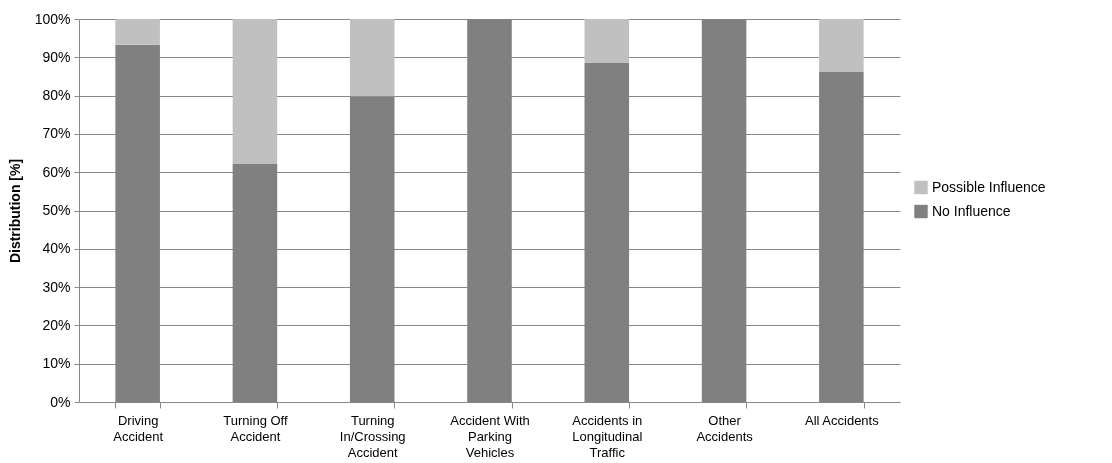 The height and width of the screenshot is (463, 1112). Describe the element at coordinates (607, 436) in the screenshot. I see `x-tick-label: Accidents in Longitudinal Traffic` at that location.